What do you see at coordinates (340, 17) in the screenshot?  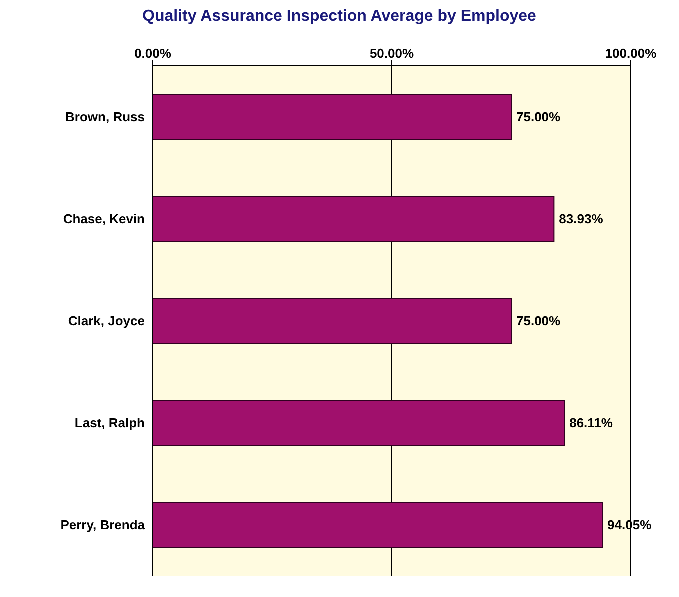 I see `chart-title: Quality Assurance Inspection Average by Employee` at bounding box center [340, 17].